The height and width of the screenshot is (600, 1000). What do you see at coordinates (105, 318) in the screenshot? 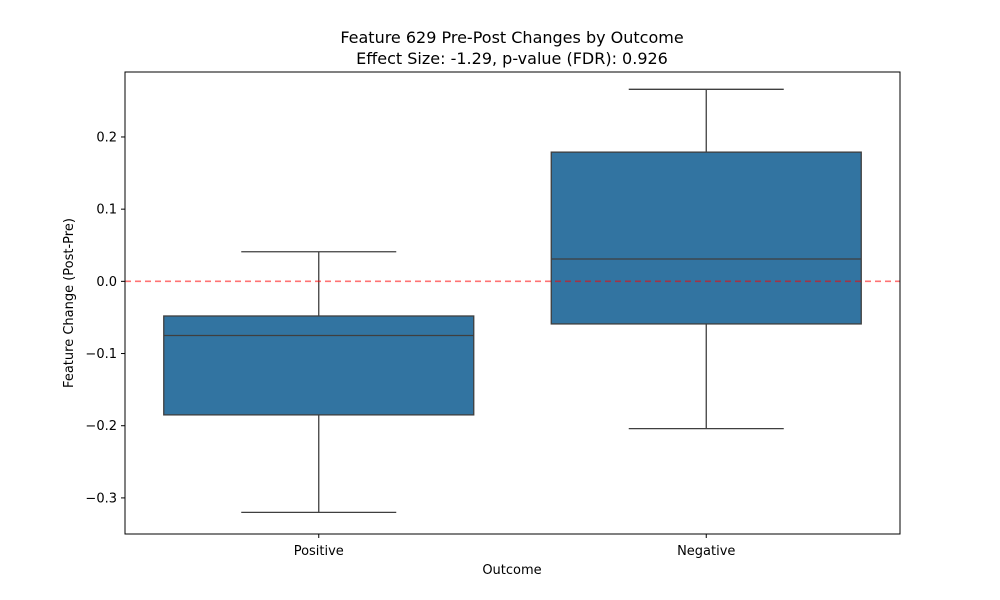
I see `y-axis: −0.3 −0.2 −0.1 0.0 0.1 0.2` at bounding box center [105, 318].